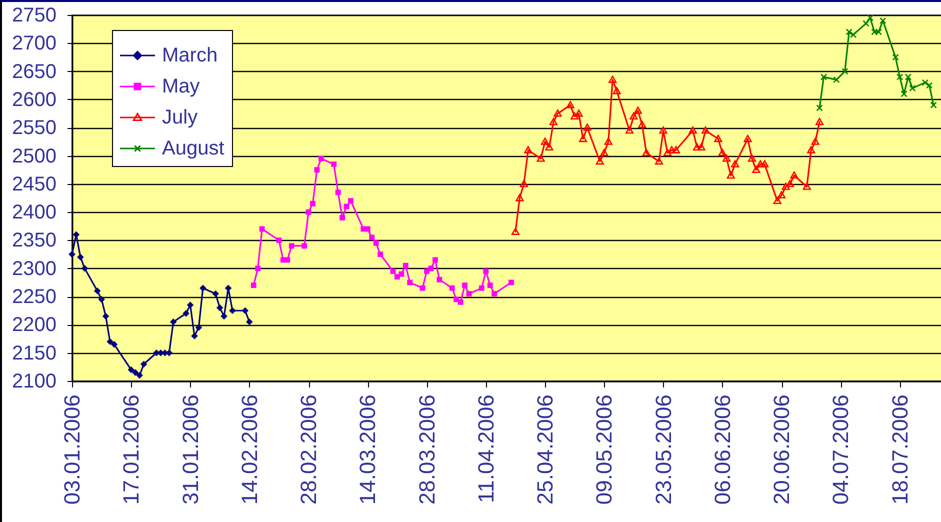 This screenshot has width=941, height=522. I want to click on x-tick-label: 14.03.2006, so click(367, 449).